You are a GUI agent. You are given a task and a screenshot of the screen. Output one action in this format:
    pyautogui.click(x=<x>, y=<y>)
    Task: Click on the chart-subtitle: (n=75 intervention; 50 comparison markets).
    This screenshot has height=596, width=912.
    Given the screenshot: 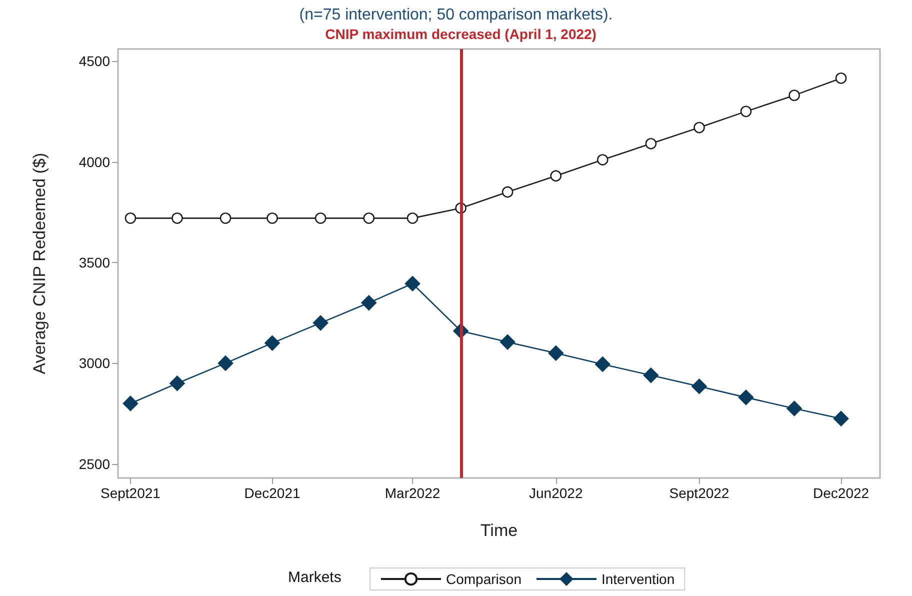 What is the action you would take?
    pyautogui.click(x=456, y=15)
    